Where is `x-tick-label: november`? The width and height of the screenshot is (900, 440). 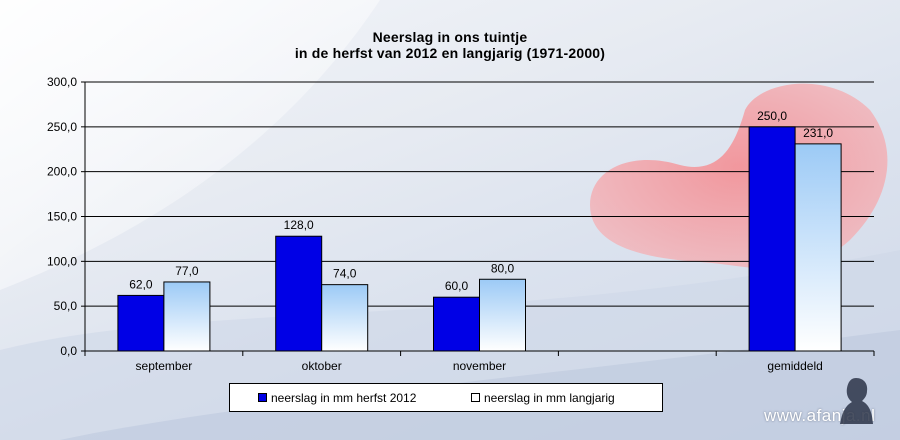
x-tick-label: november is located at coordinates (479, 366).